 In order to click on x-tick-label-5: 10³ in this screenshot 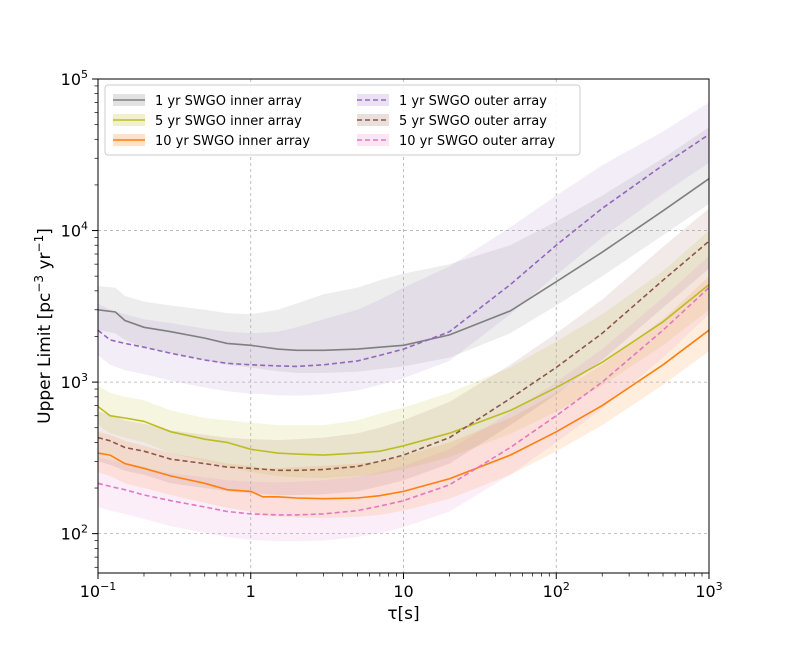, I will do `click(708, 590)`.